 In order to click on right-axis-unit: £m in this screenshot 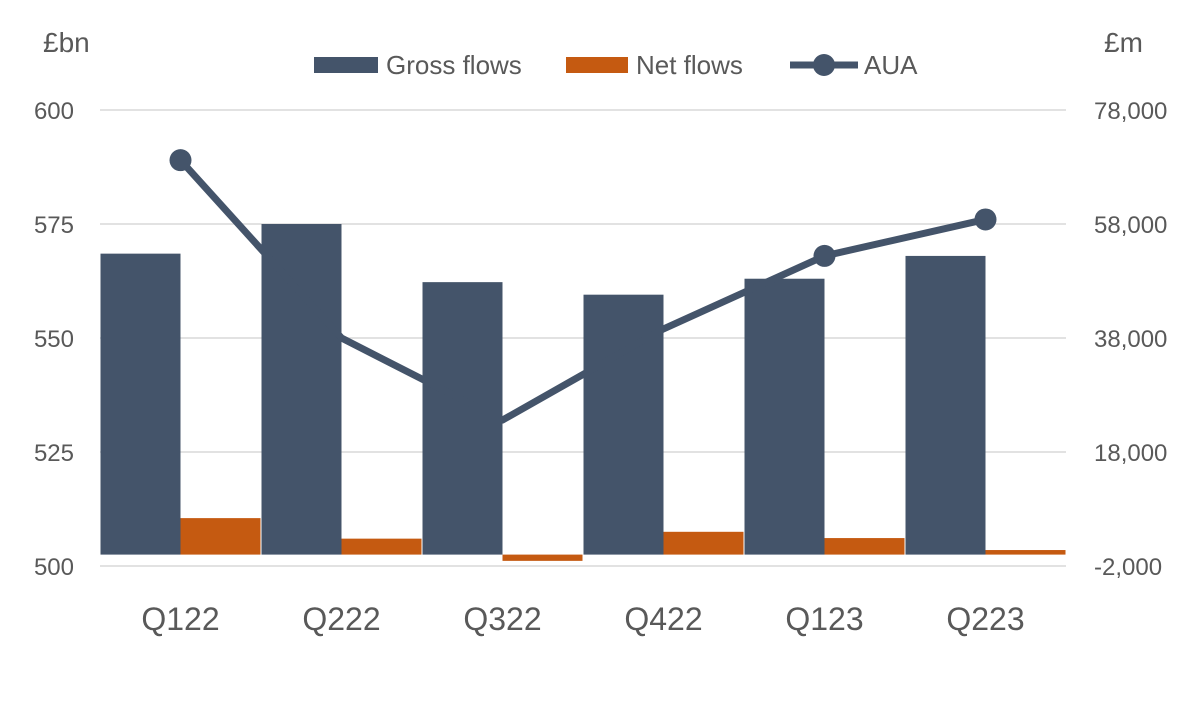, I will do `click(1123, 42)`.